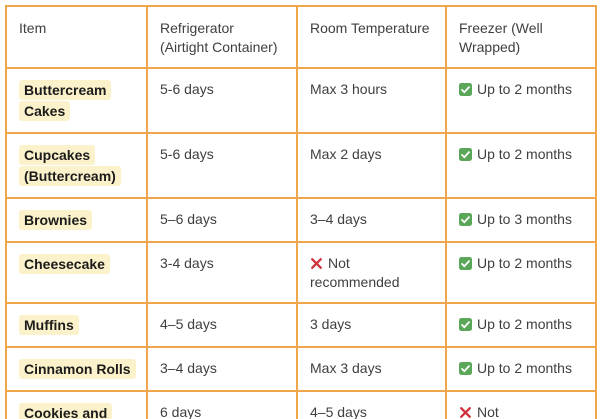 The width and height of the screenshot is (600, 419). Describe the element at coordinates (521, 37) in the screenshot. I see `column-header: Freezer (Well Wrapped)` at that location.